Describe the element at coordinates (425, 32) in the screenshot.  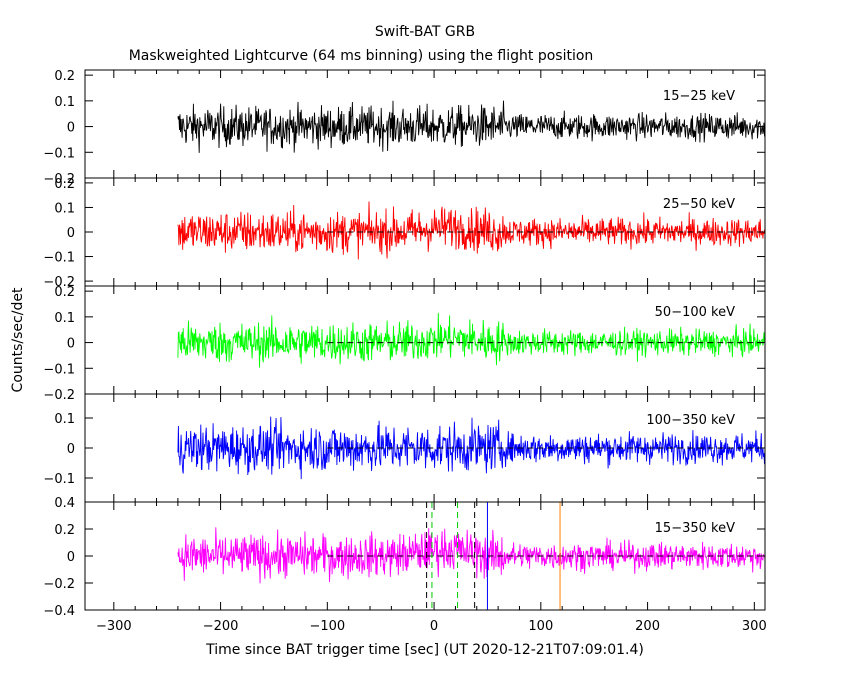
I see `chart-title: Swift-BAT GRB` at that location.